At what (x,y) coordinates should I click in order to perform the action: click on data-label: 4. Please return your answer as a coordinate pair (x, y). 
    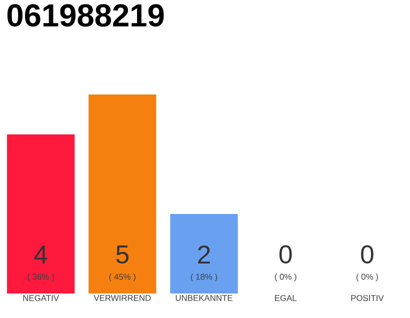
    Looking at the image, I should click on (41, 255).